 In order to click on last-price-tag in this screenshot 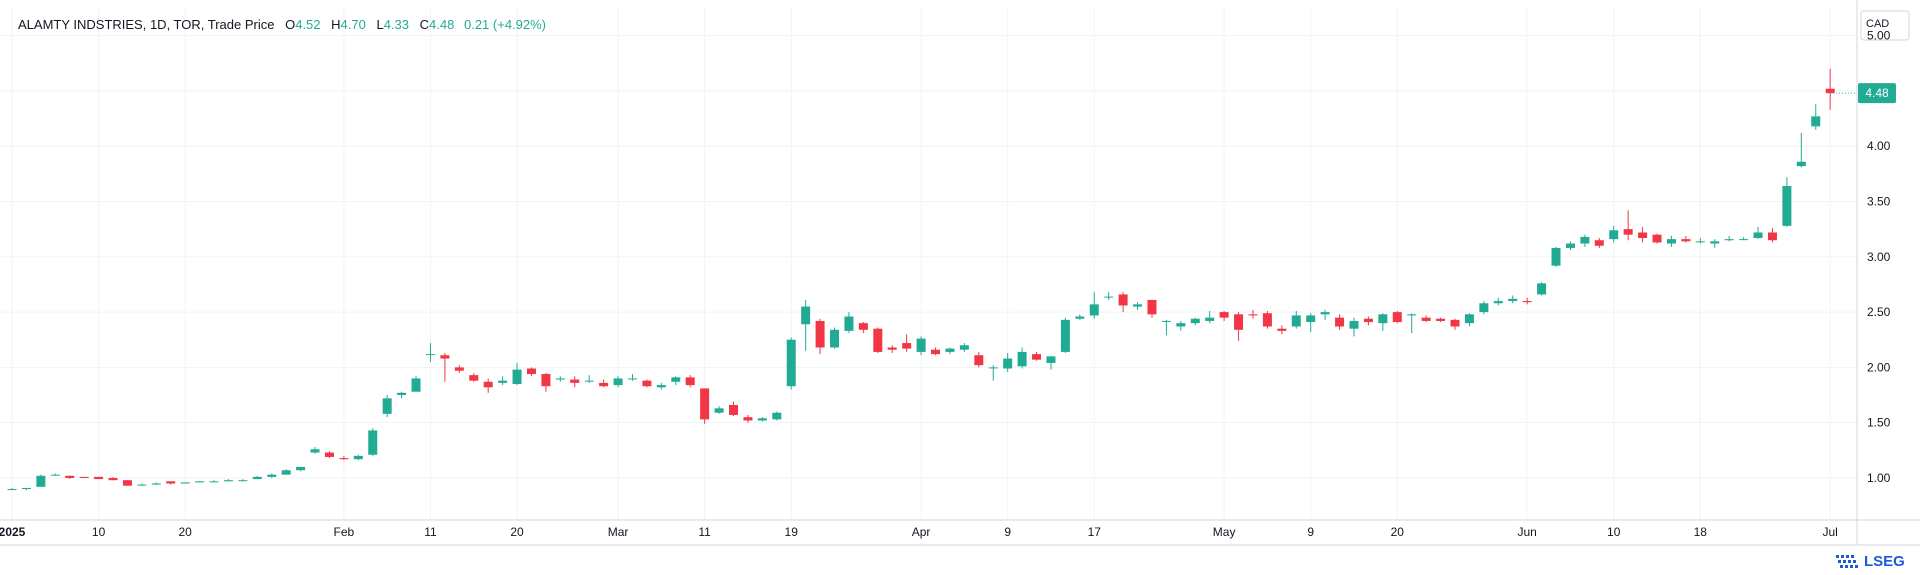, I will do `click(1877, 93)`.